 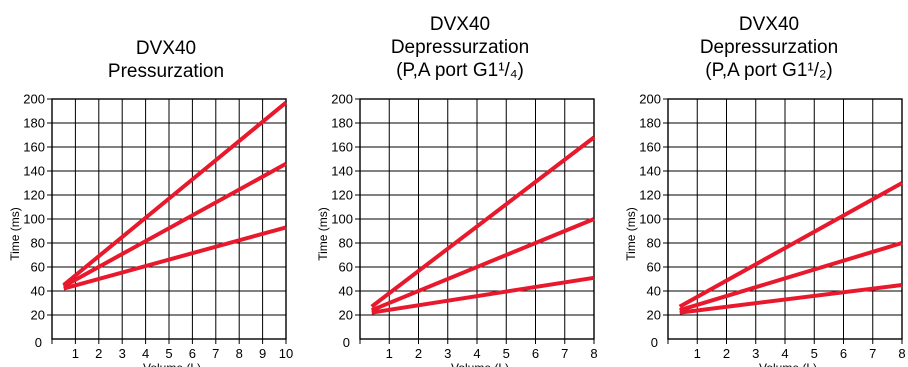 What do you see at coordinates (286, 353) in the screenshot?
I see `x-tick-label: 10` at bounding box center [286, 353].